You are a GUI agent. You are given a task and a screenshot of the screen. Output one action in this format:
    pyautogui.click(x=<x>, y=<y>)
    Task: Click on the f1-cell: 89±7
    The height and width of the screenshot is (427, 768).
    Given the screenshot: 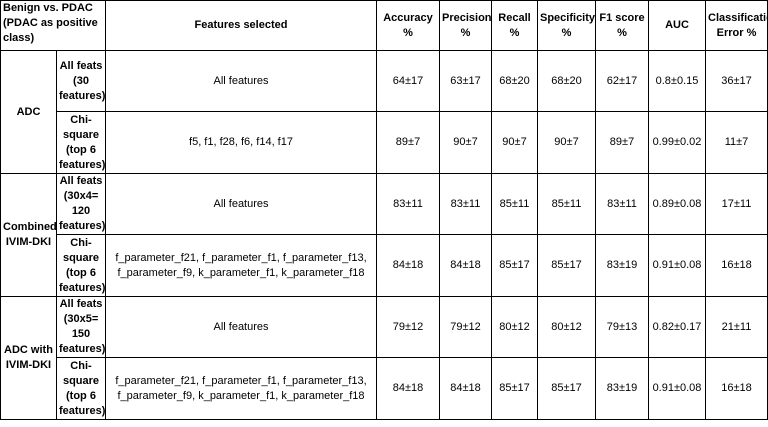 What is the action you would take?
    pyautogui.click(x=622, y=142)
    